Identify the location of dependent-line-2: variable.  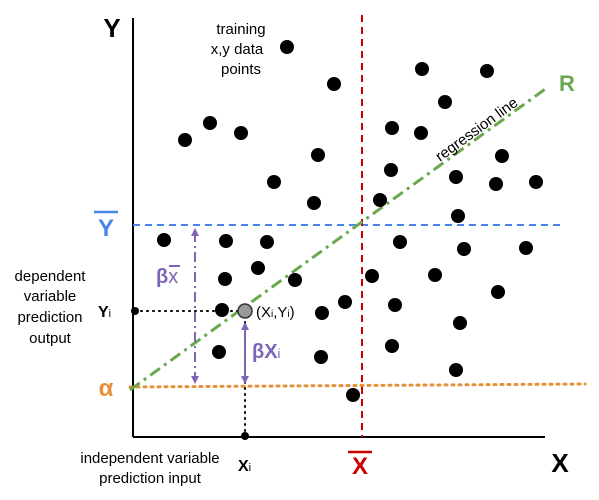
(50, 296).